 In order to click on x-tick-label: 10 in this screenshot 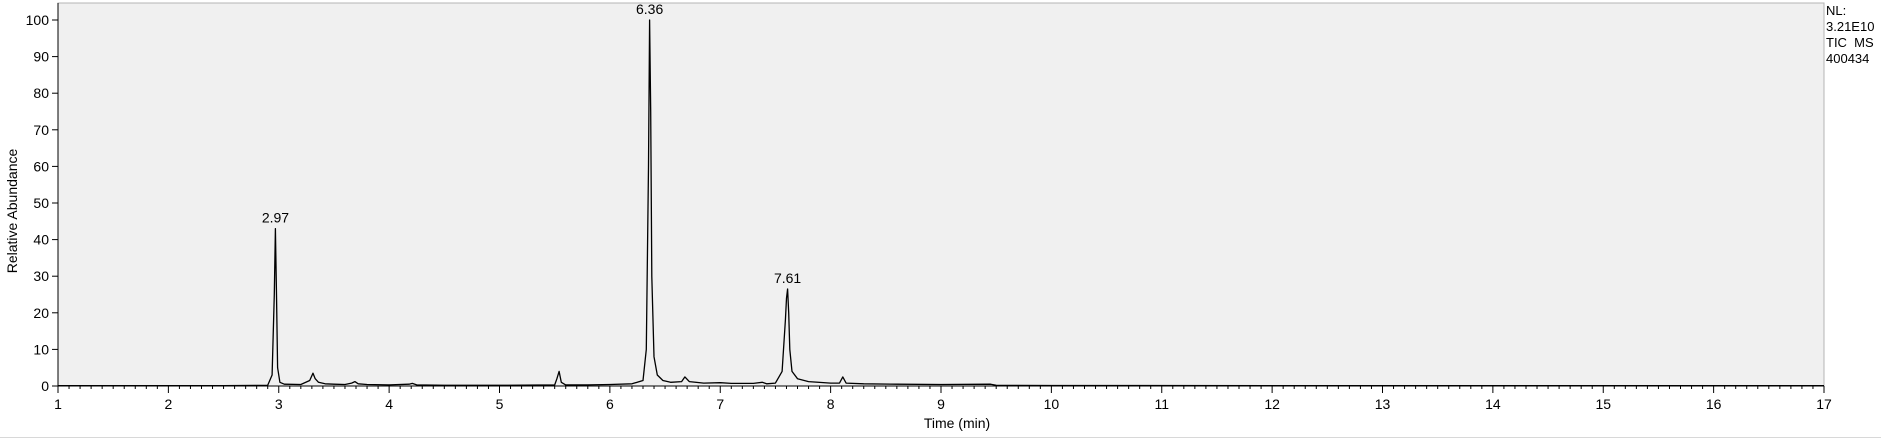, I will do `click(1052, 404)`.